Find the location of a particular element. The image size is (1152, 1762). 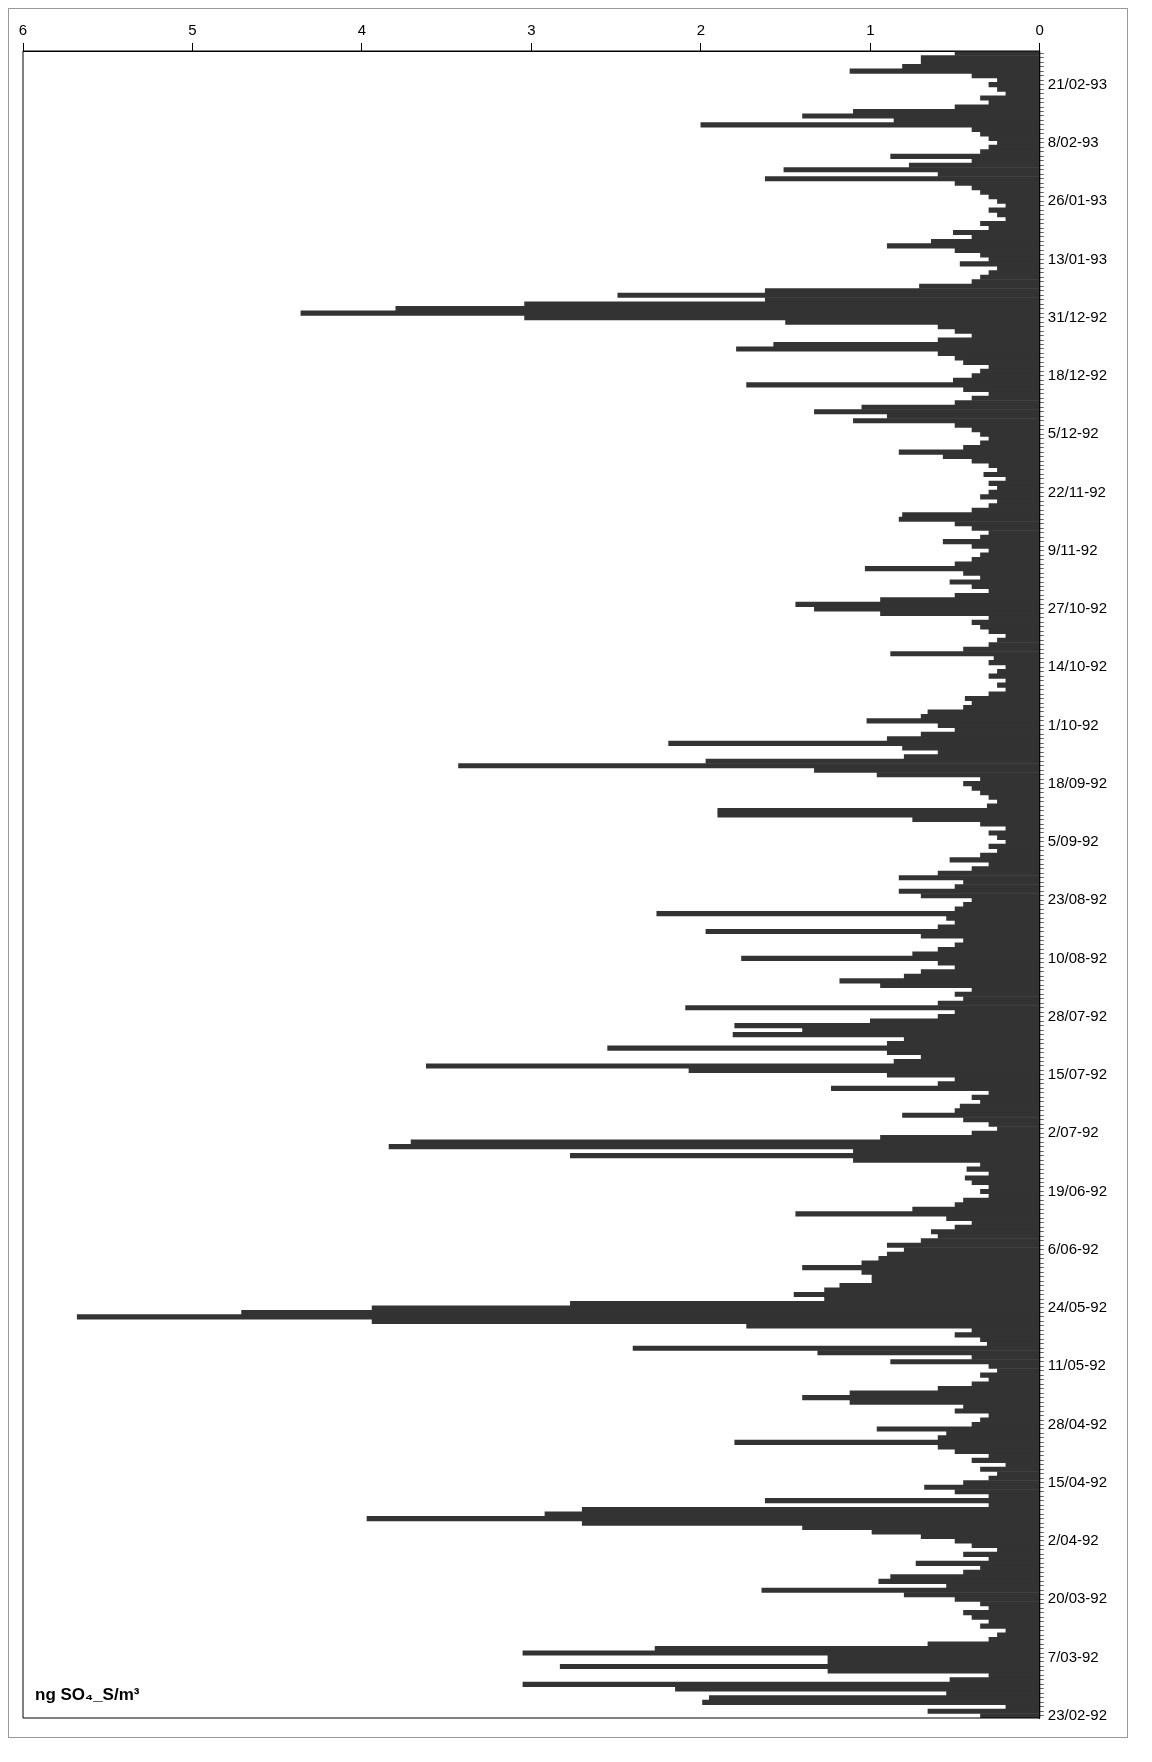

y-tick-label: 15/07-92 is located at coordinates (1077, 1074).